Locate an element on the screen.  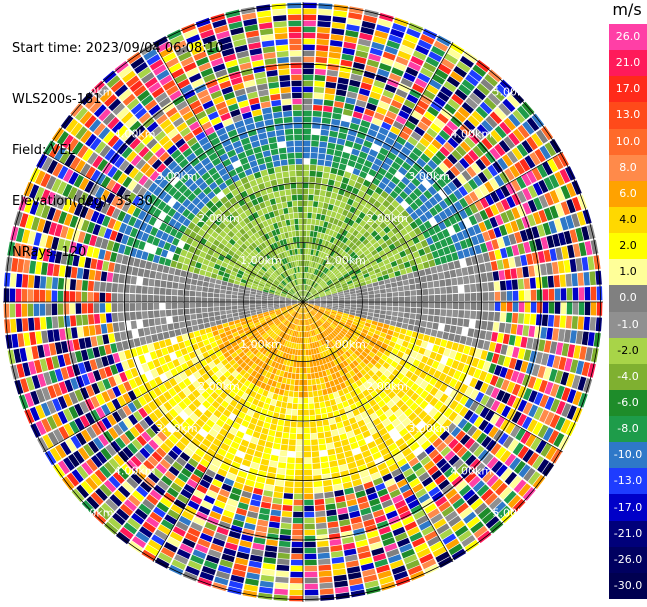
colorbar-tick-label: -1.0 is located at coordinates (628, 324).